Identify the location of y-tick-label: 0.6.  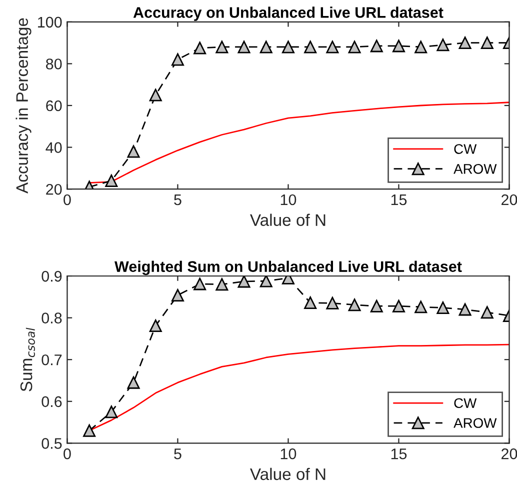
(52, 402).